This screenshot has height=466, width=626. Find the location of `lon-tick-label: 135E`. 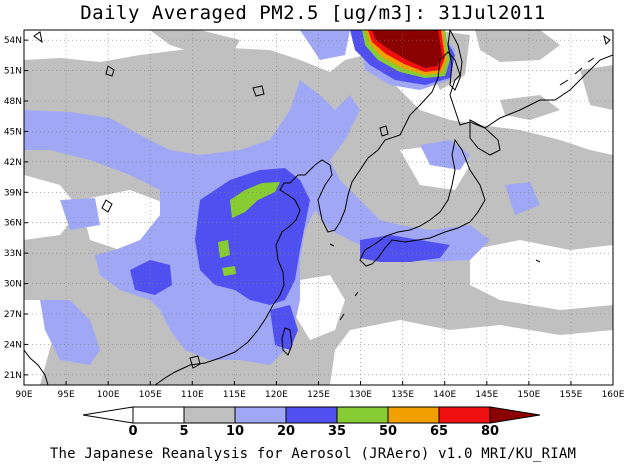

lon-tick-label: 135E is located at coordinates (402, 395).